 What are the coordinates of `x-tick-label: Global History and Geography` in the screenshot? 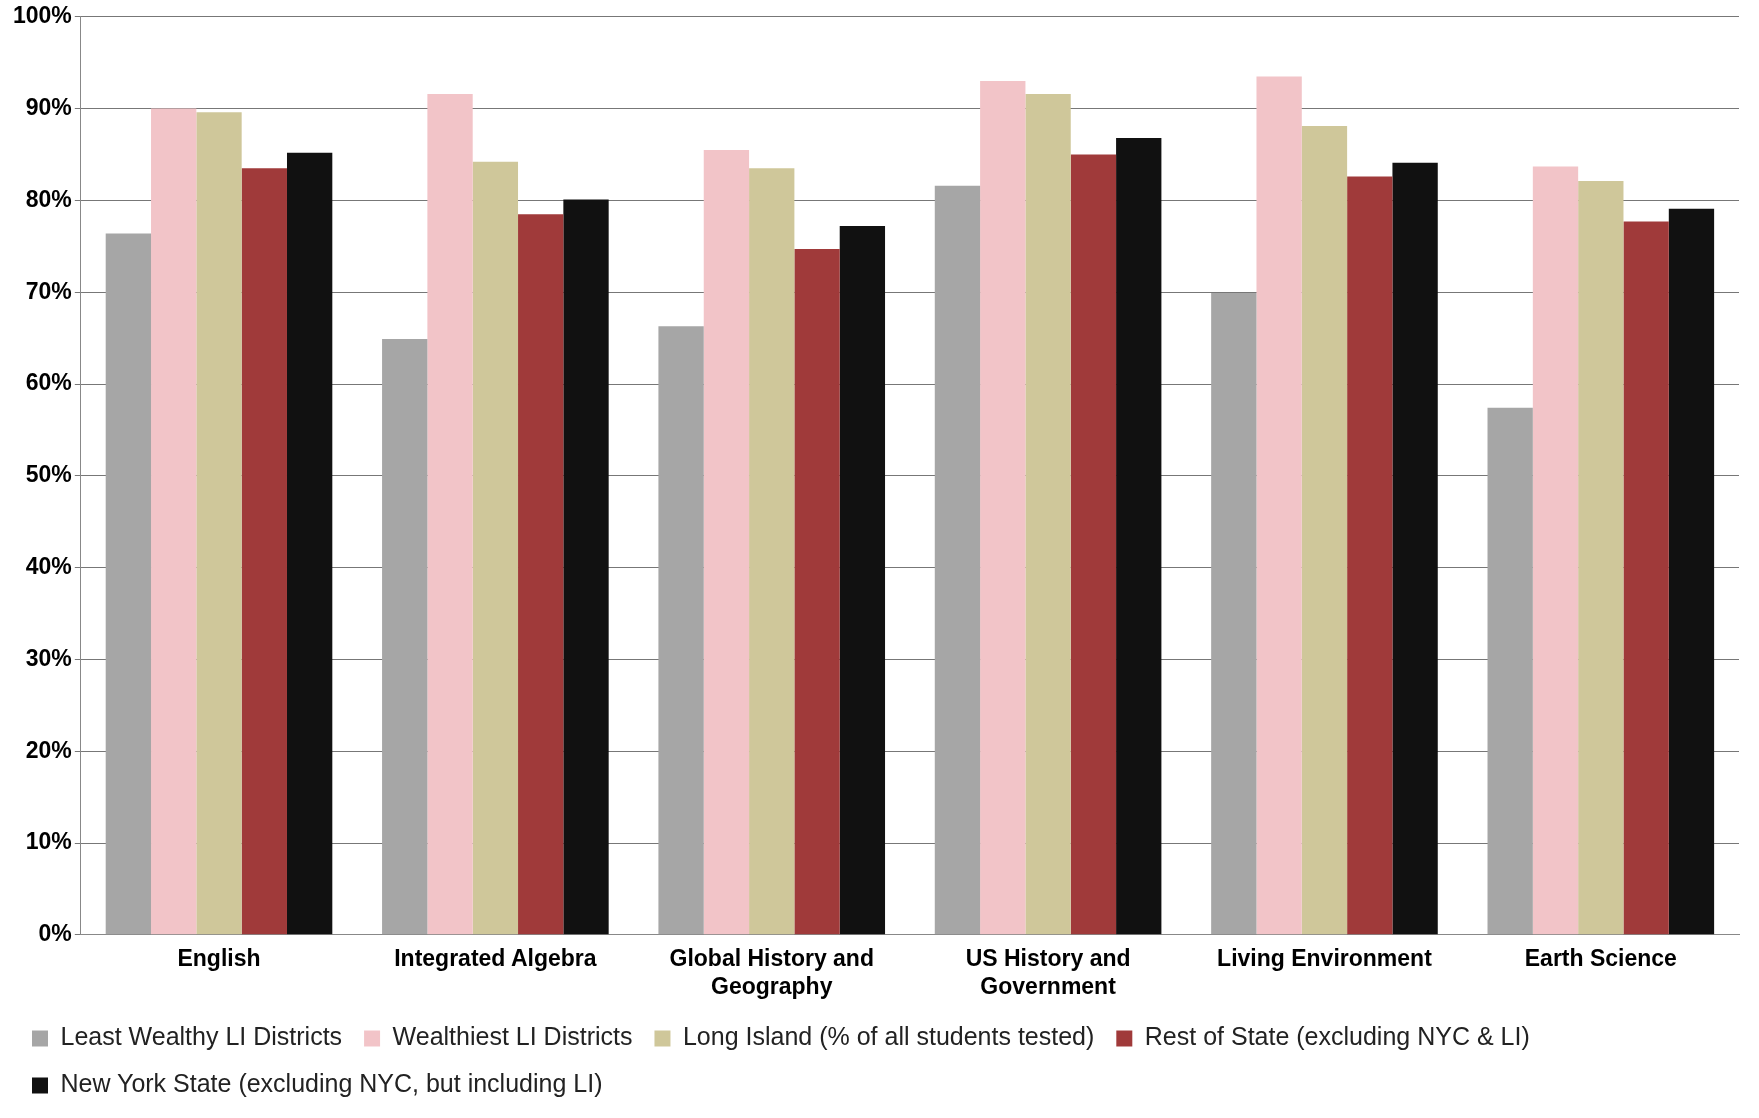 It's located at (771, 971).